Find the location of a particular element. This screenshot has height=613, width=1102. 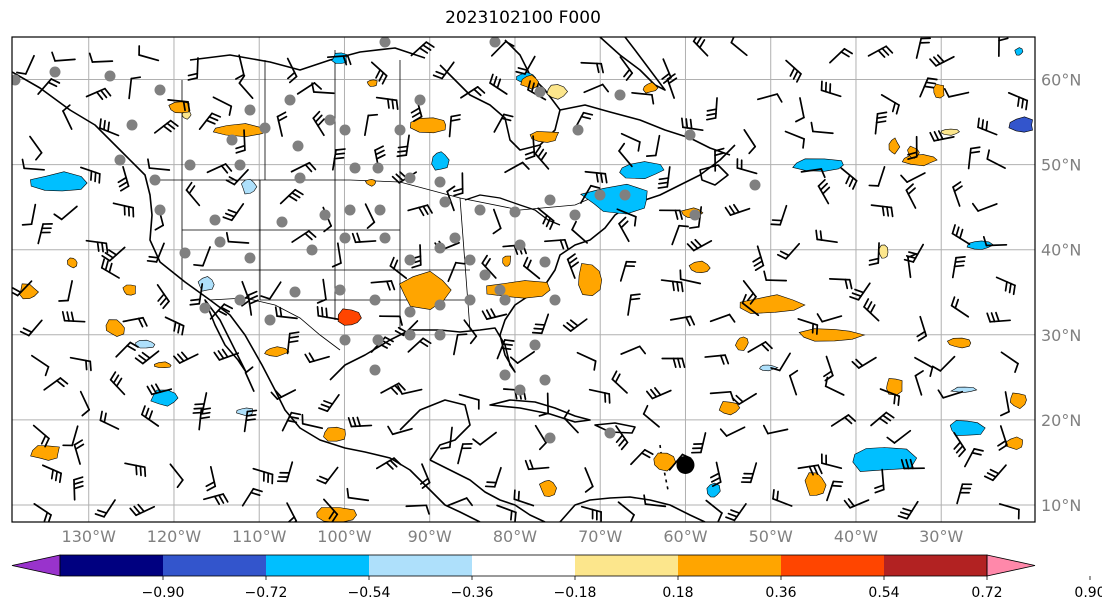

colorbar-segment is located at coordinates (936, 565).